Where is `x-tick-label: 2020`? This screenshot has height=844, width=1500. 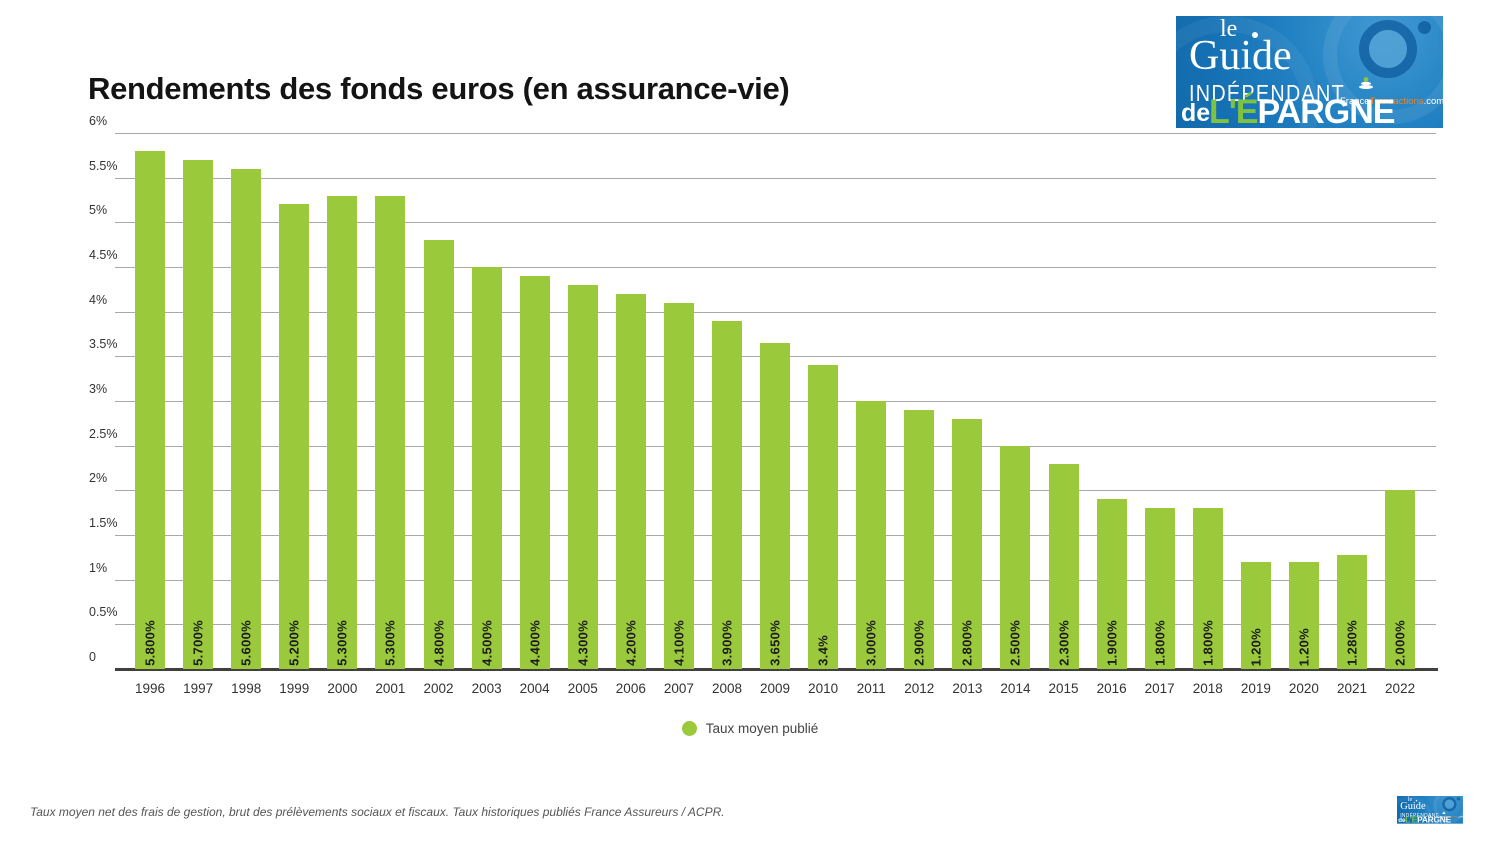
x-tick-label: 2020 is located at coordinates (1303, 688).